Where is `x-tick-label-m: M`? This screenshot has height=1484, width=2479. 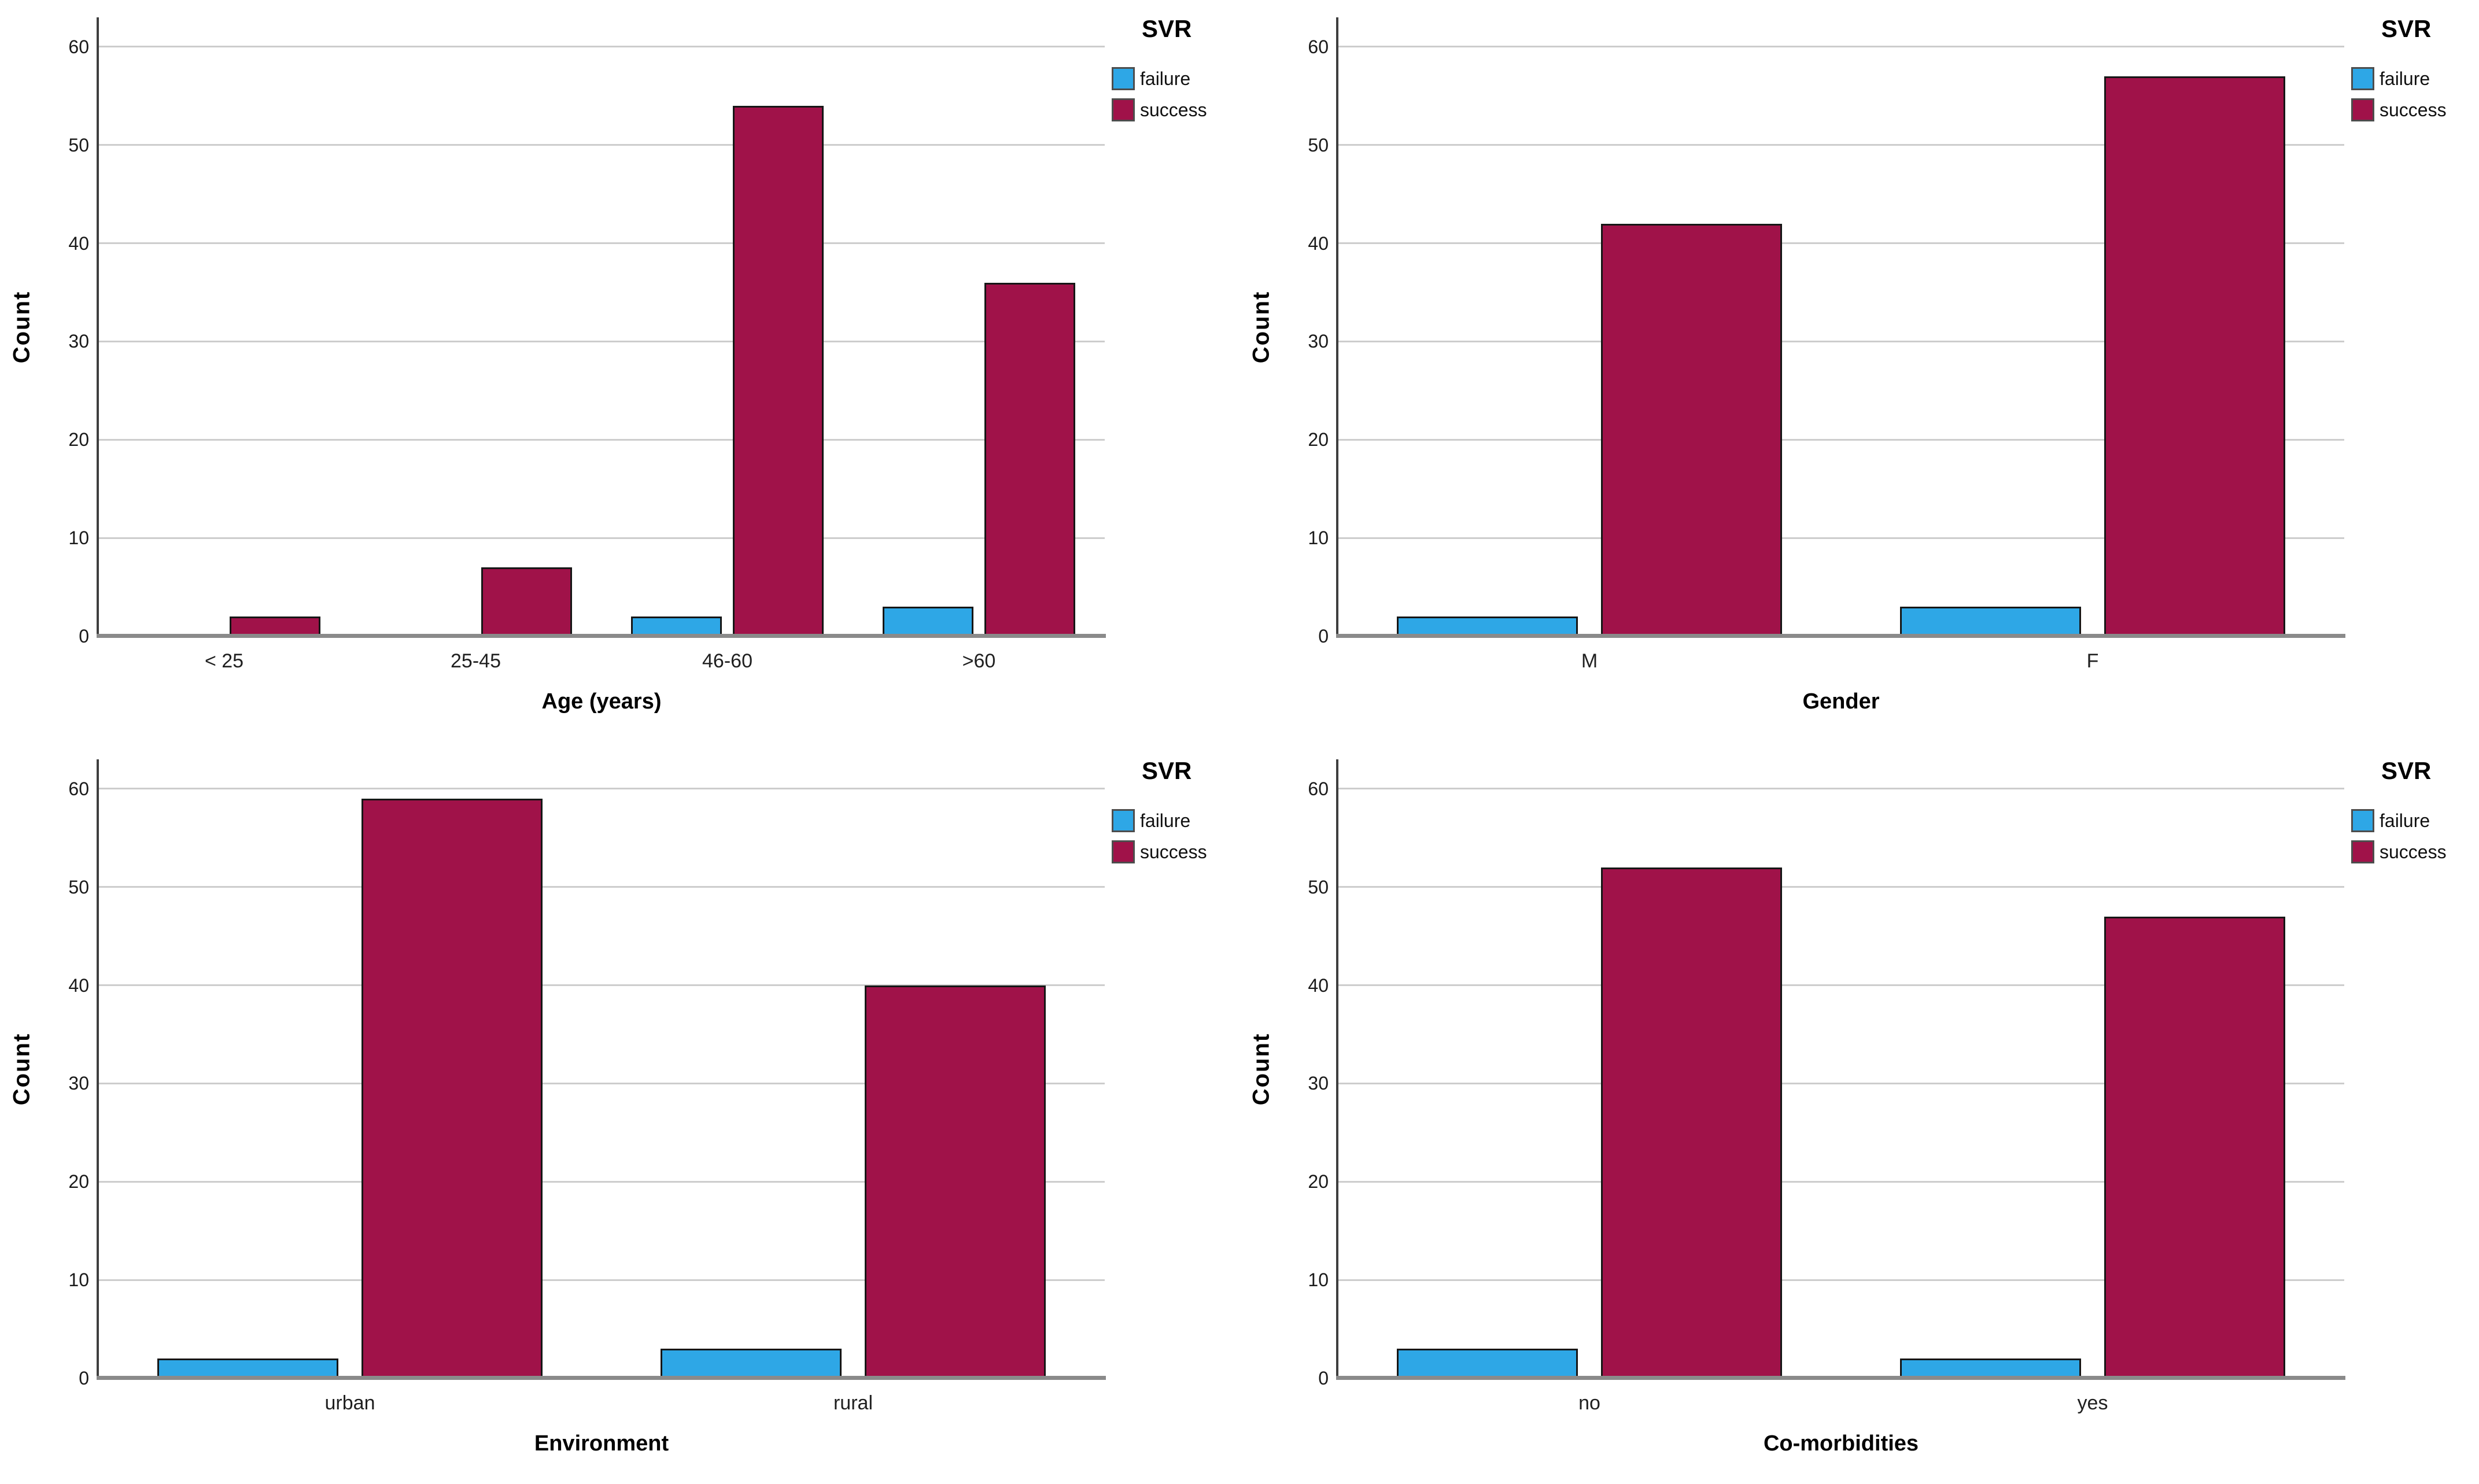 x-tick-label-m: M is located at coordinates (1589, 661).